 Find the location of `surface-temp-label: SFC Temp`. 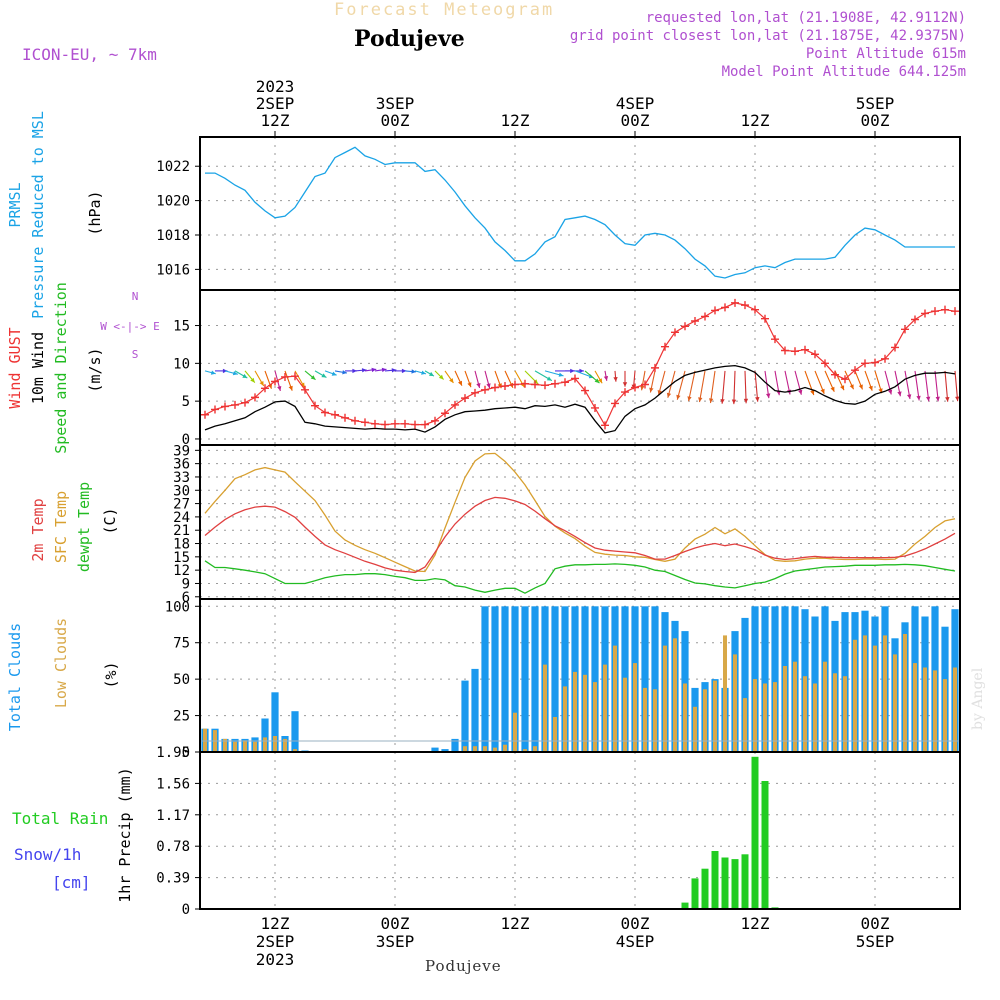

surface-temp-label: SFC Temp is located at coordinates (61, 527).